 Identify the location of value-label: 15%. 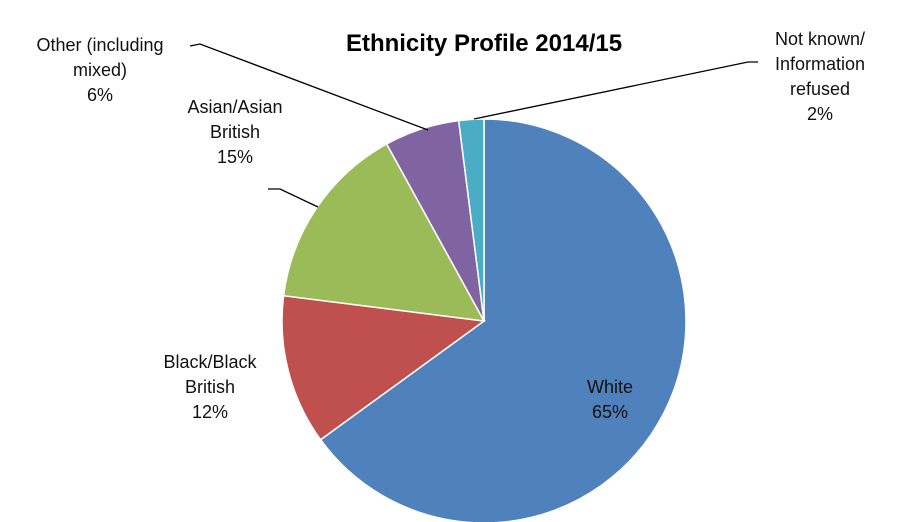
(235, 156).